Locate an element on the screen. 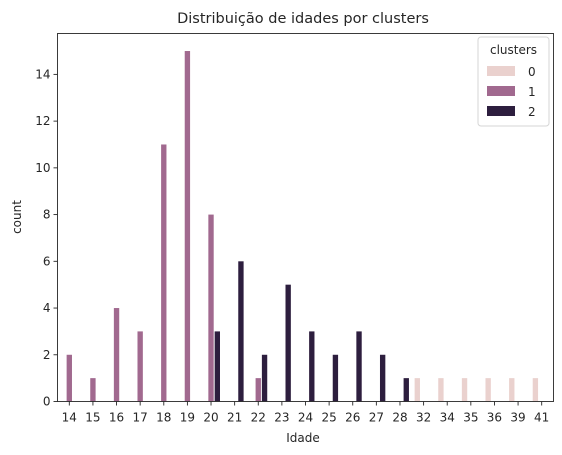 This screenshot has width=562, height=455. y-tick-label: 12 is located at coordinates (42, 121).